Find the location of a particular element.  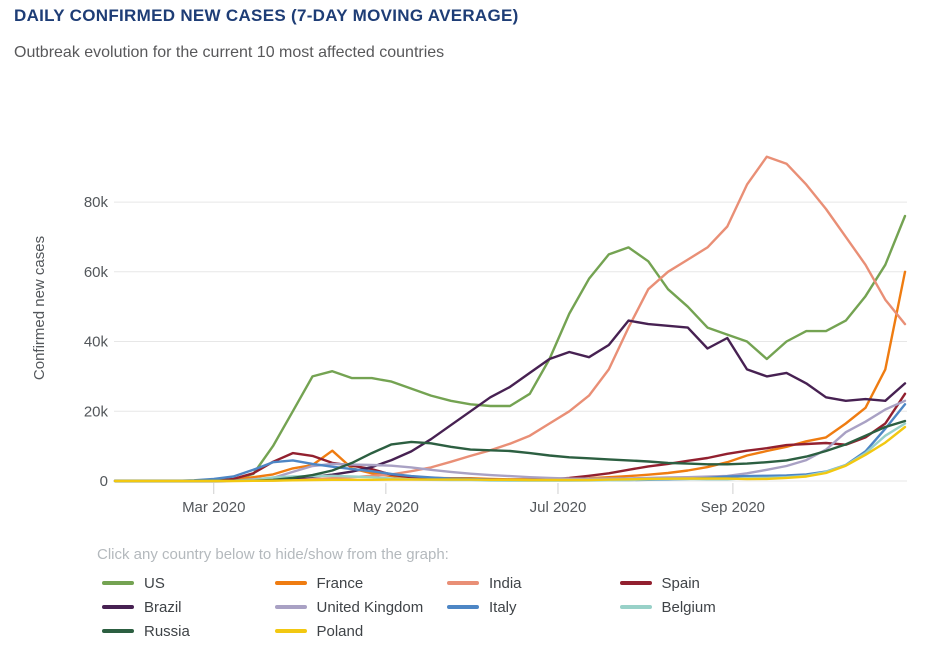

y-axis-title: Confirmed new cases is located at coordinates (39, 308).